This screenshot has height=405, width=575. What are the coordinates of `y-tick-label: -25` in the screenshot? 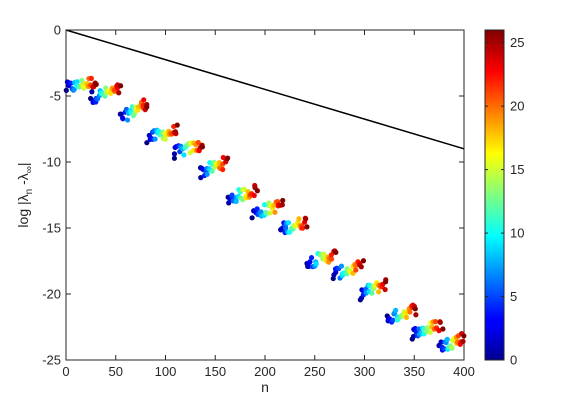 It's located at (51, 360).